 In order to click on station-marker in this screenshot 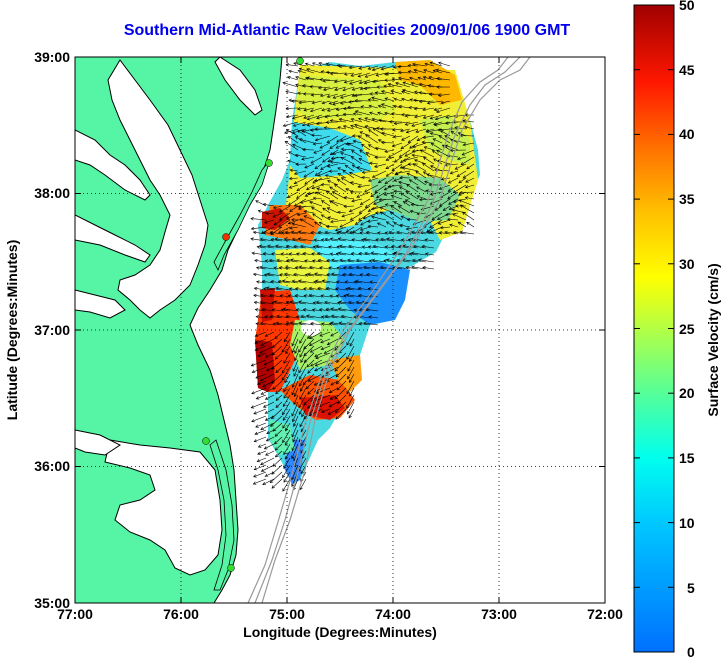, I will do `click(300, 61)`.